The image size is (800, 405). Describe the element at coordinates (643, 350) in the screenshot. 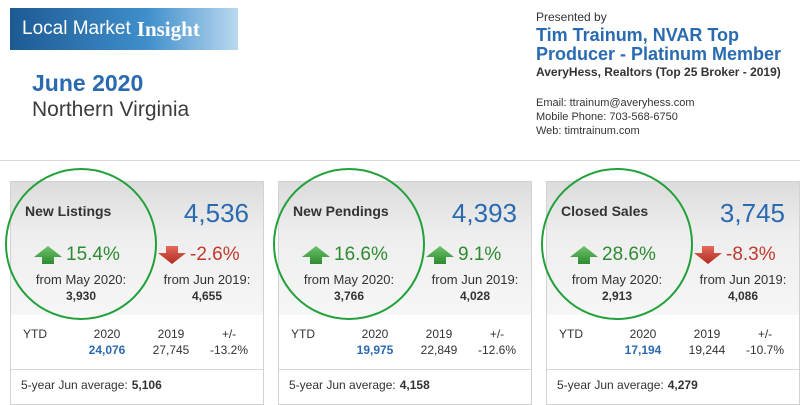

I see `ytd-current-value: 17,194` at that location.